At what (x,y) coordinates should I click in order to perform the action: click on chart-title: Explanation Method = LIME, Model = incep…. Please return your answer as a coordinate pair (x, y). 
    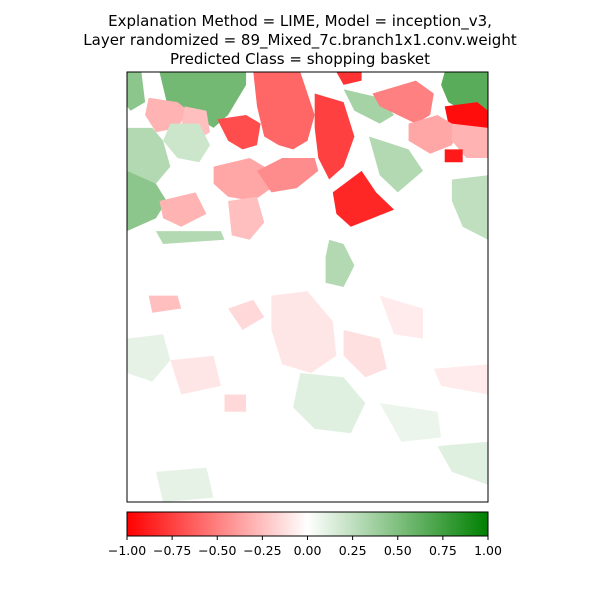
    Looking at the image, I should click on (300, 40).